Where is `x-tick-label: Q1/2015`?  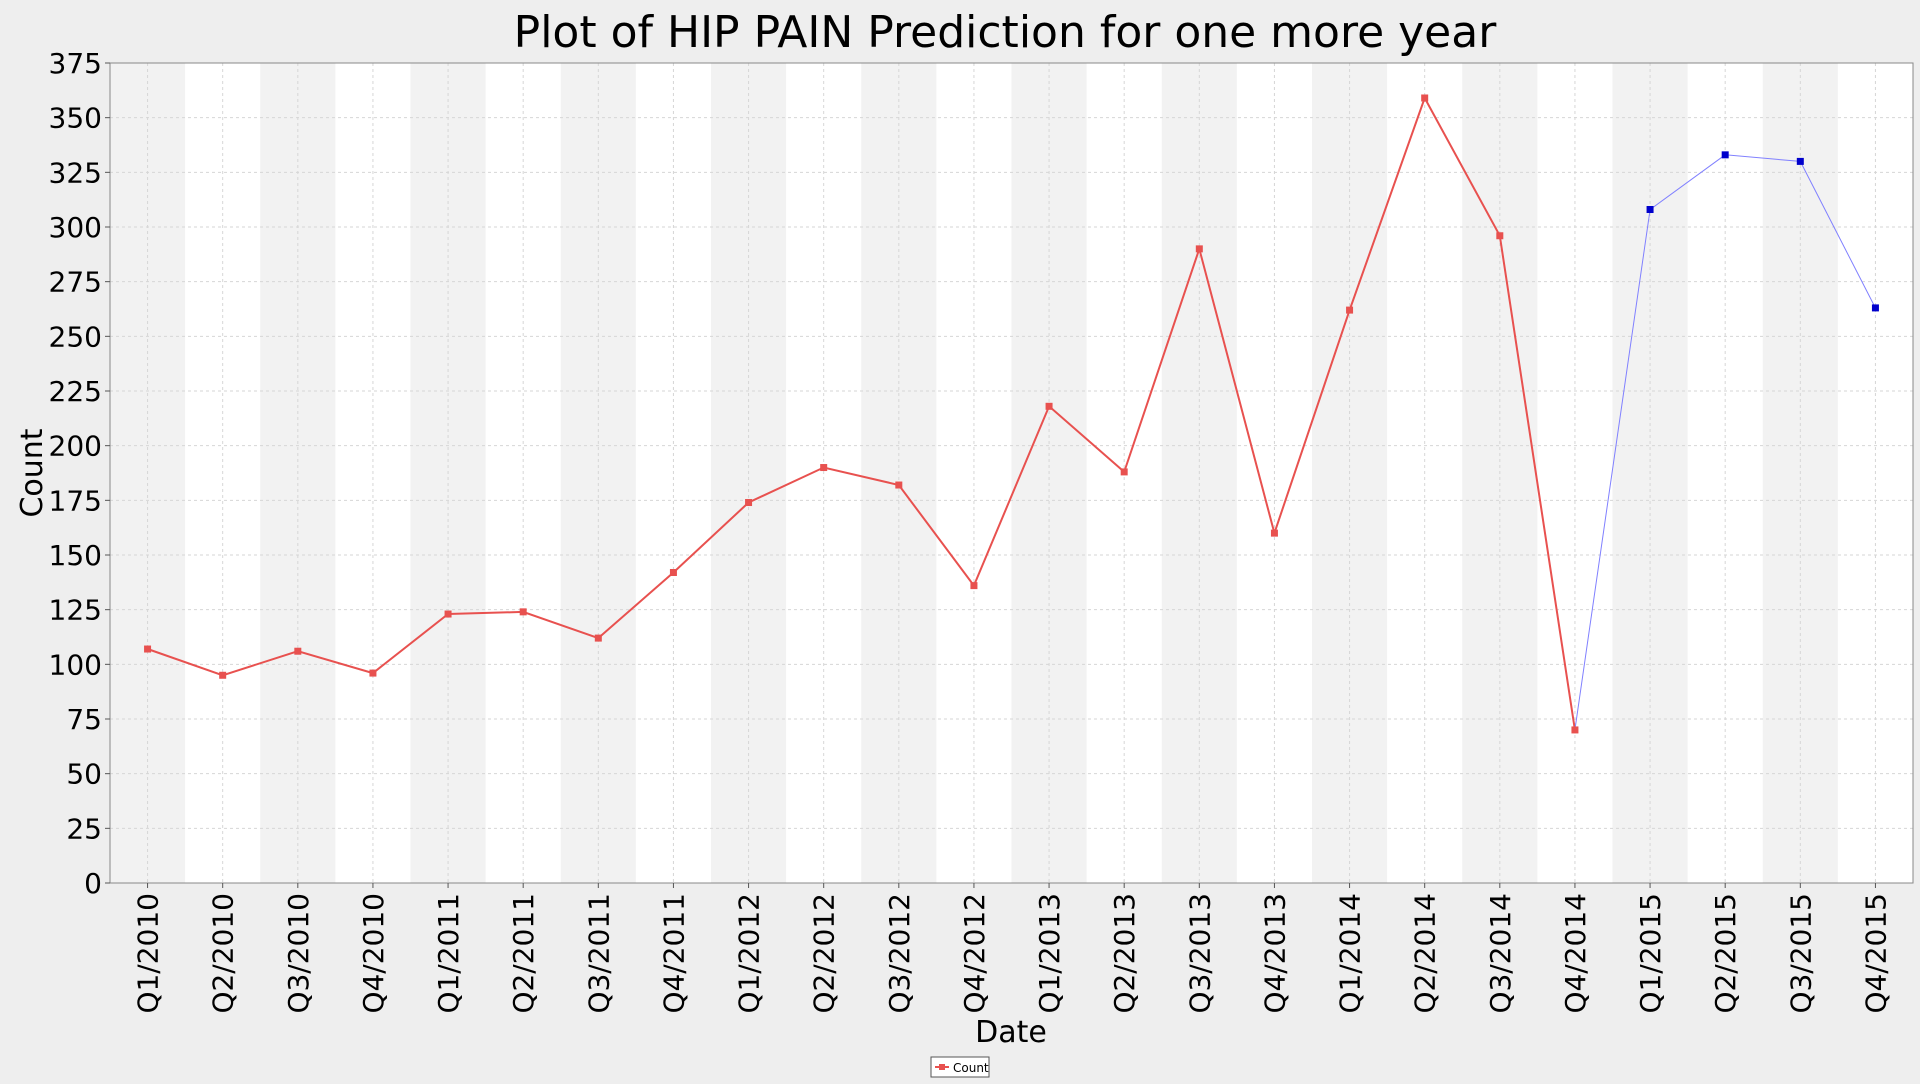 x-tick-label: Q1/2015 is located at coordinates (1650, 953).